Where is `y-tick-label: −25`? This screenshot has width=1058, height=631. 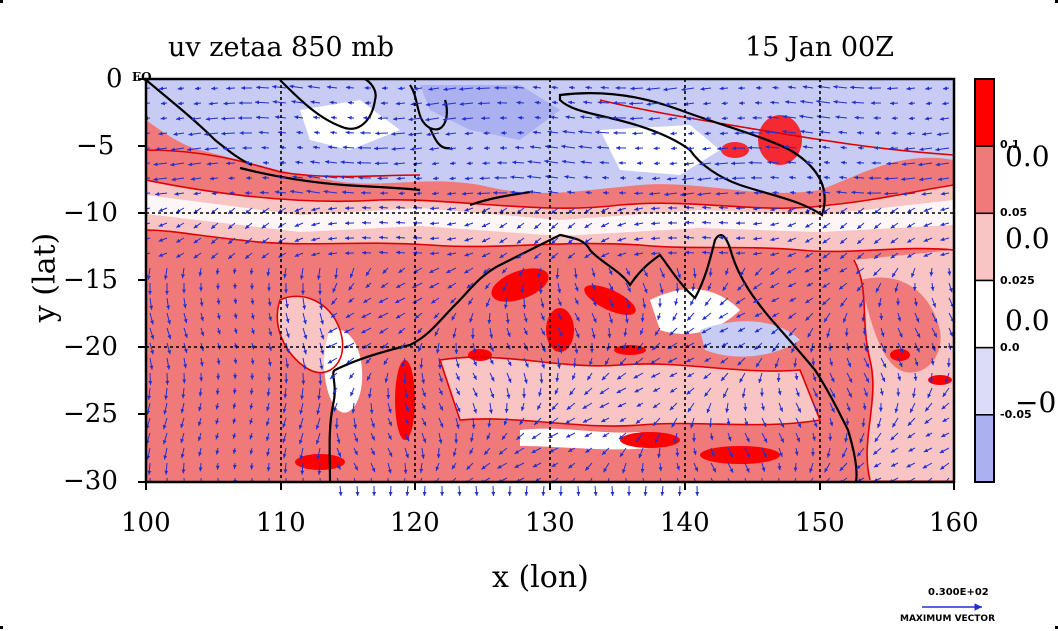 y-tick-label: −25 is located at coordinates (90, 414).